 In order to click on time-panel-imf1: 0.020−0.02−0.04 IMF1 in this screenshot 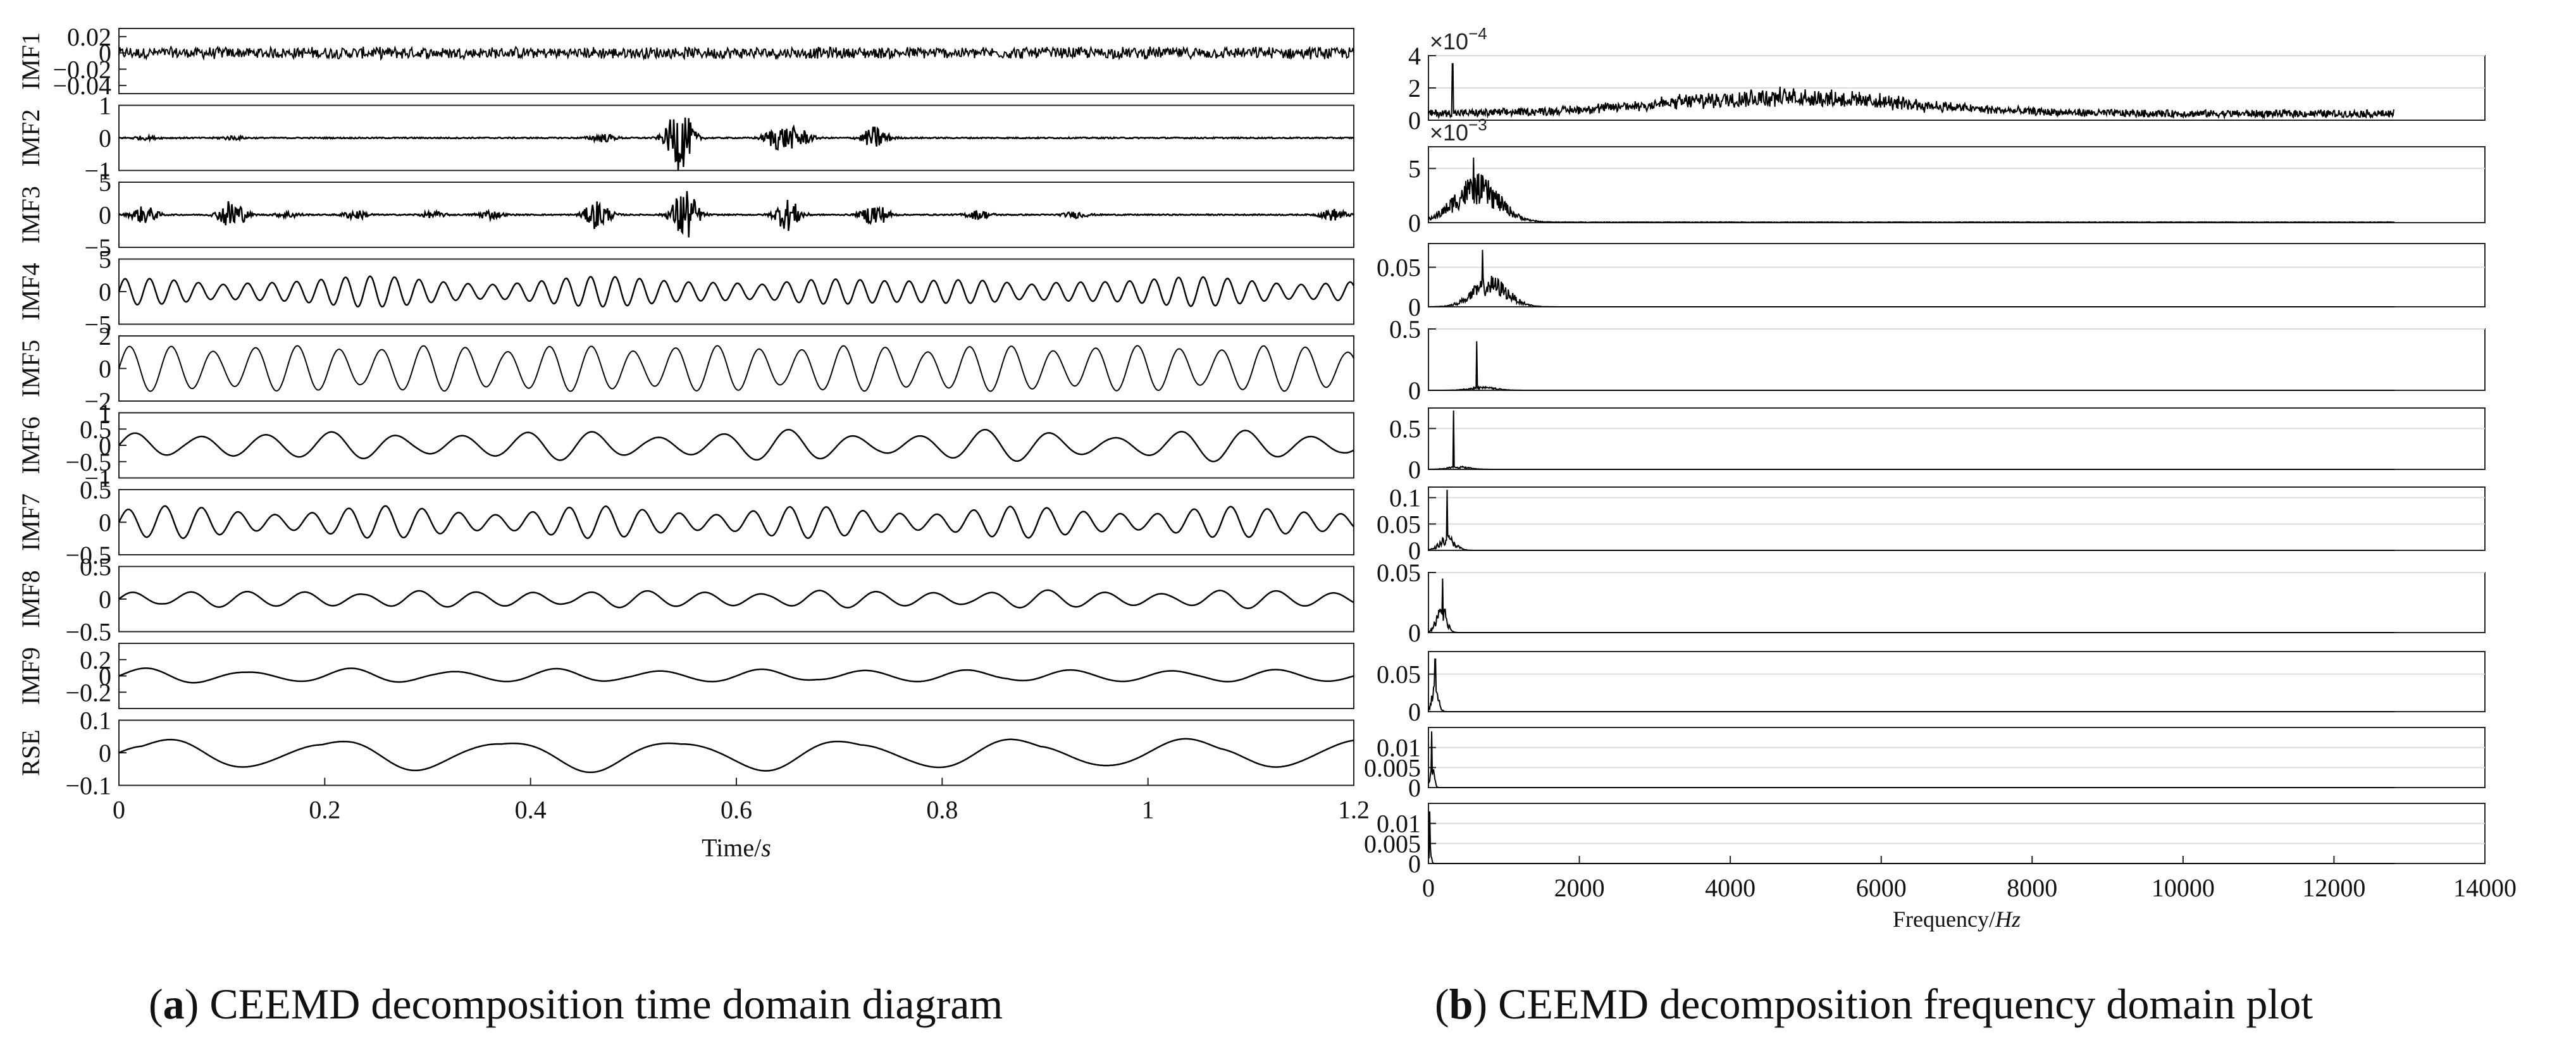, I will do `click(685, 61)`.